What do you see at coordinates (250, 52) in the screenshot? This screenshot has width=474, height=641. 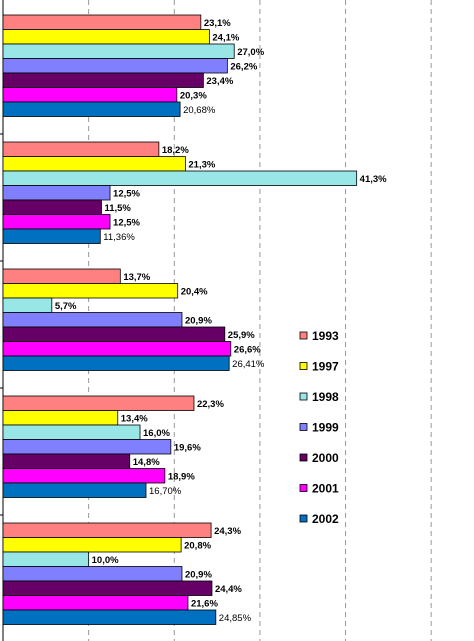 I see `value-label: 27,0%` at bounding box center [250, 52].